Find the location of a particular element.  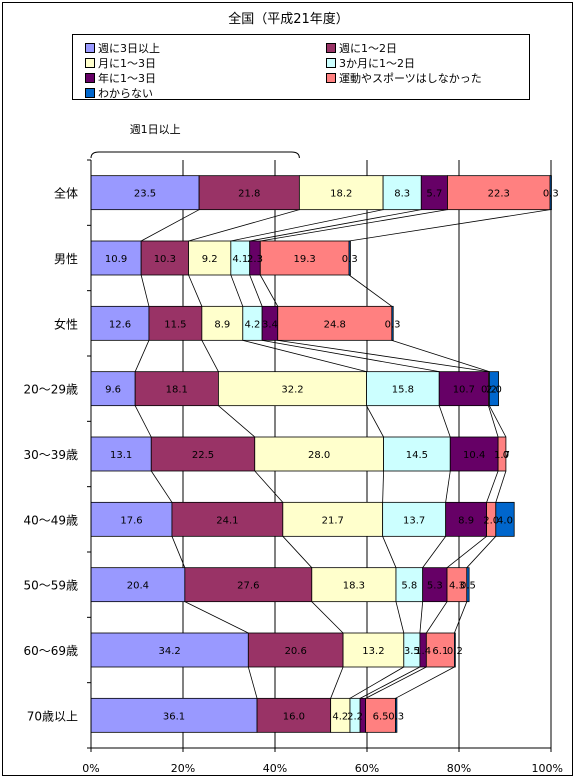

data-label: 4.0 is located at coordinates (505, 520).